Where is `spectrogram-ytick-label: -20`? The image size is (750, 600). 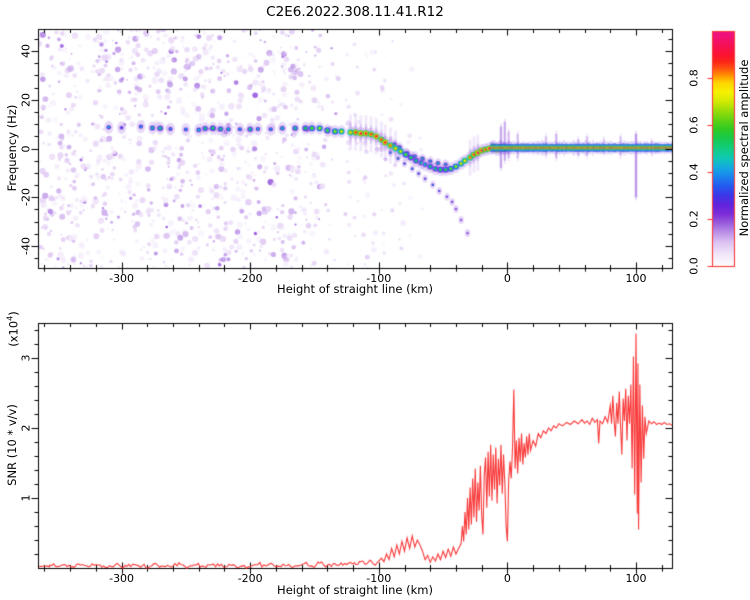 spectrogram-ytick-label: -20 is located at coordinates (26, 197).